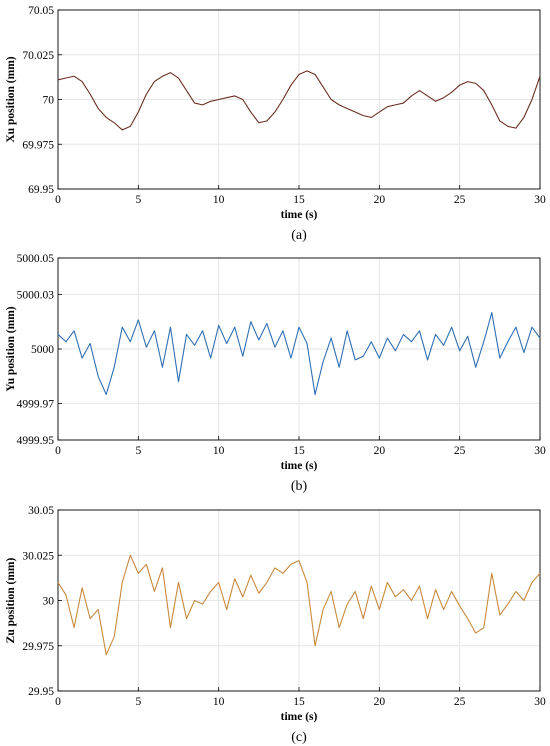  What do you see at coordinates (11, 601) in the screenshot?
I see `y-axis-label: Zu position (mm)` at bounding box center [11, 601].